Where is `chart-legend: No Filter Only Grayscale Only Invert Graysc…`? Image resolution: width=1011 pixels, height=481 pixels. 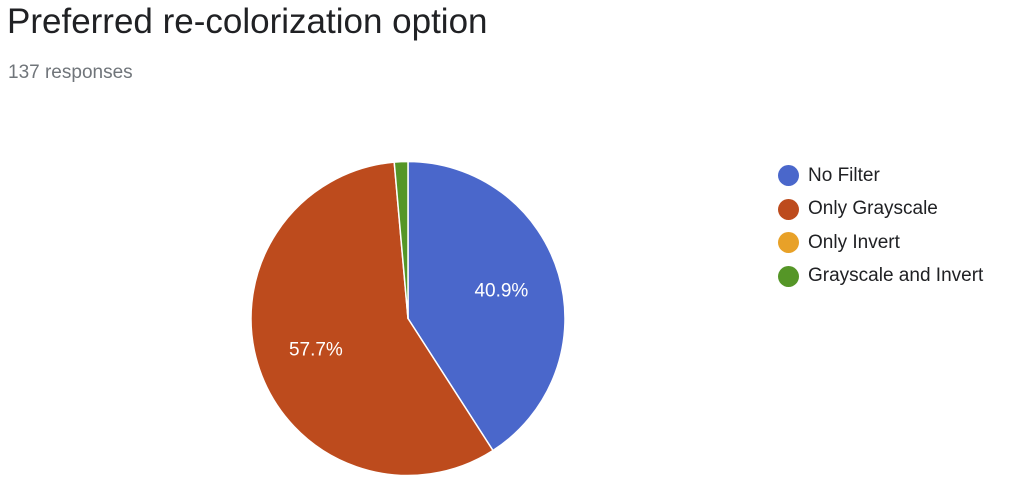
chart-legend: No Filter Only Grayscale Only Invert Graysc… is located at coordinates (880, 226).